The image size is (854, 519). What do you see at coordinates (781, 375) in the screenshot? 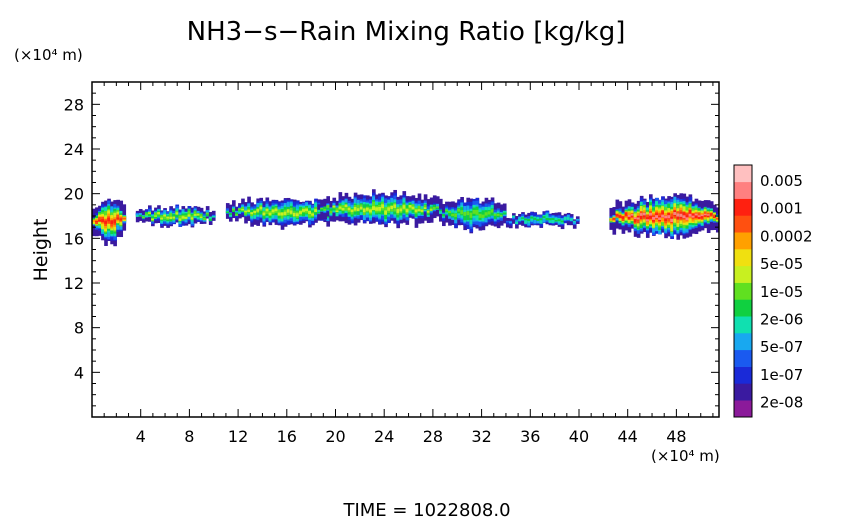
I see `colorbar-label: 1e-07` at bounding box center [781, 375].